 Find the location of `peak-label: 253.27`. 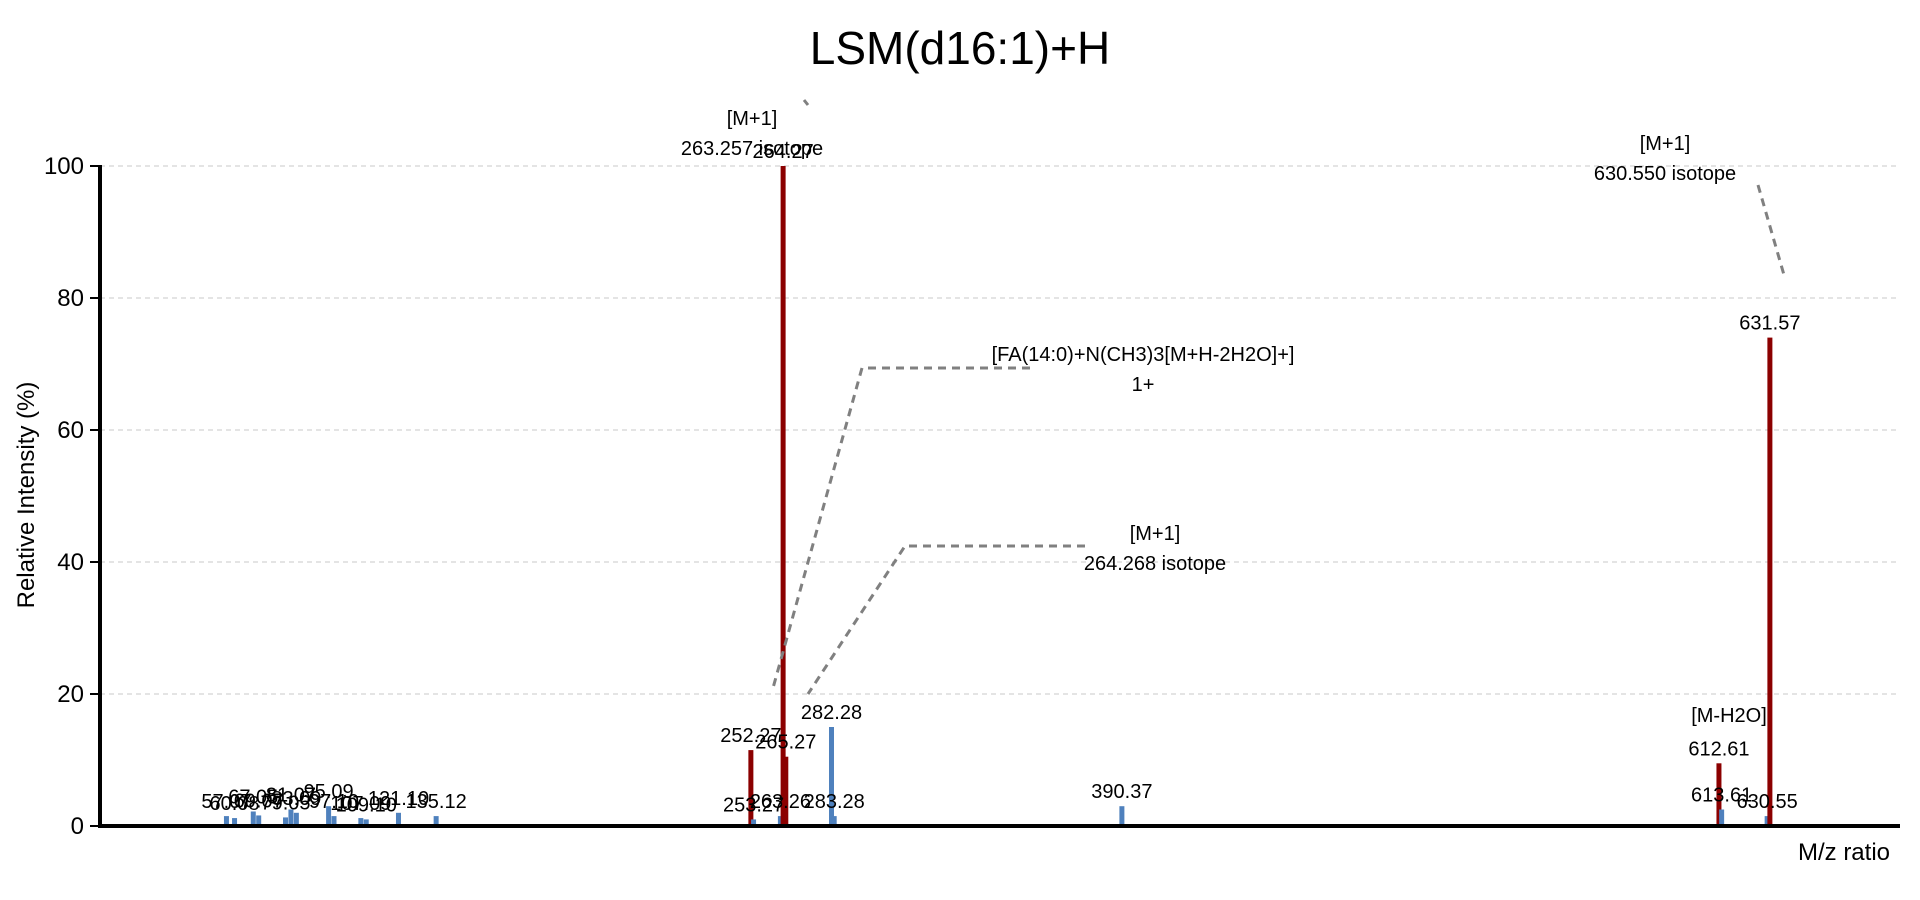

peak-label: 253.27 is located at coordinates (753, 805).